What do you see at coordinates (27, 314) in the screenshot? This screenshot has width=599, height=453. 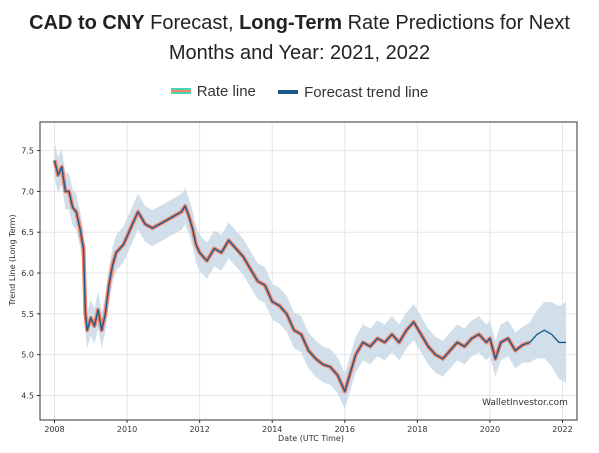 I see `y-tick-label: 5.5` at bounding box center [27, 314].